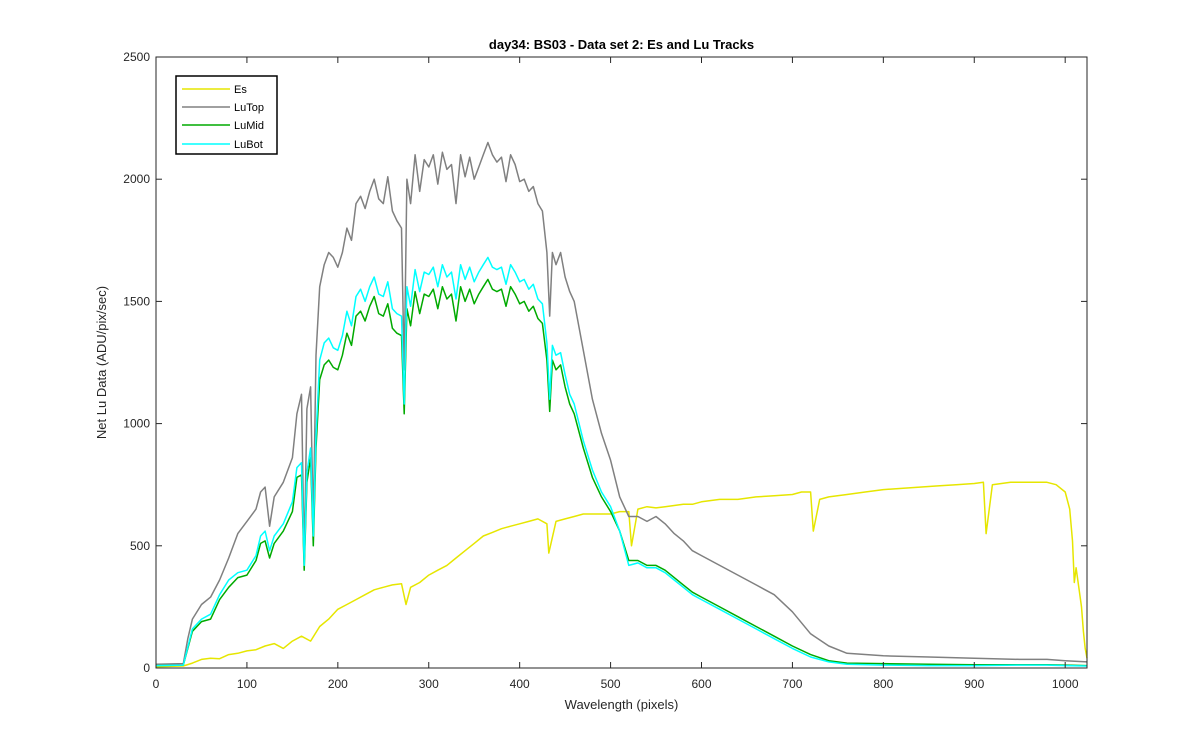  Describe the element at coordinates (792, 684) in the screenshot. I see `x-tick-label: 700` at that location.